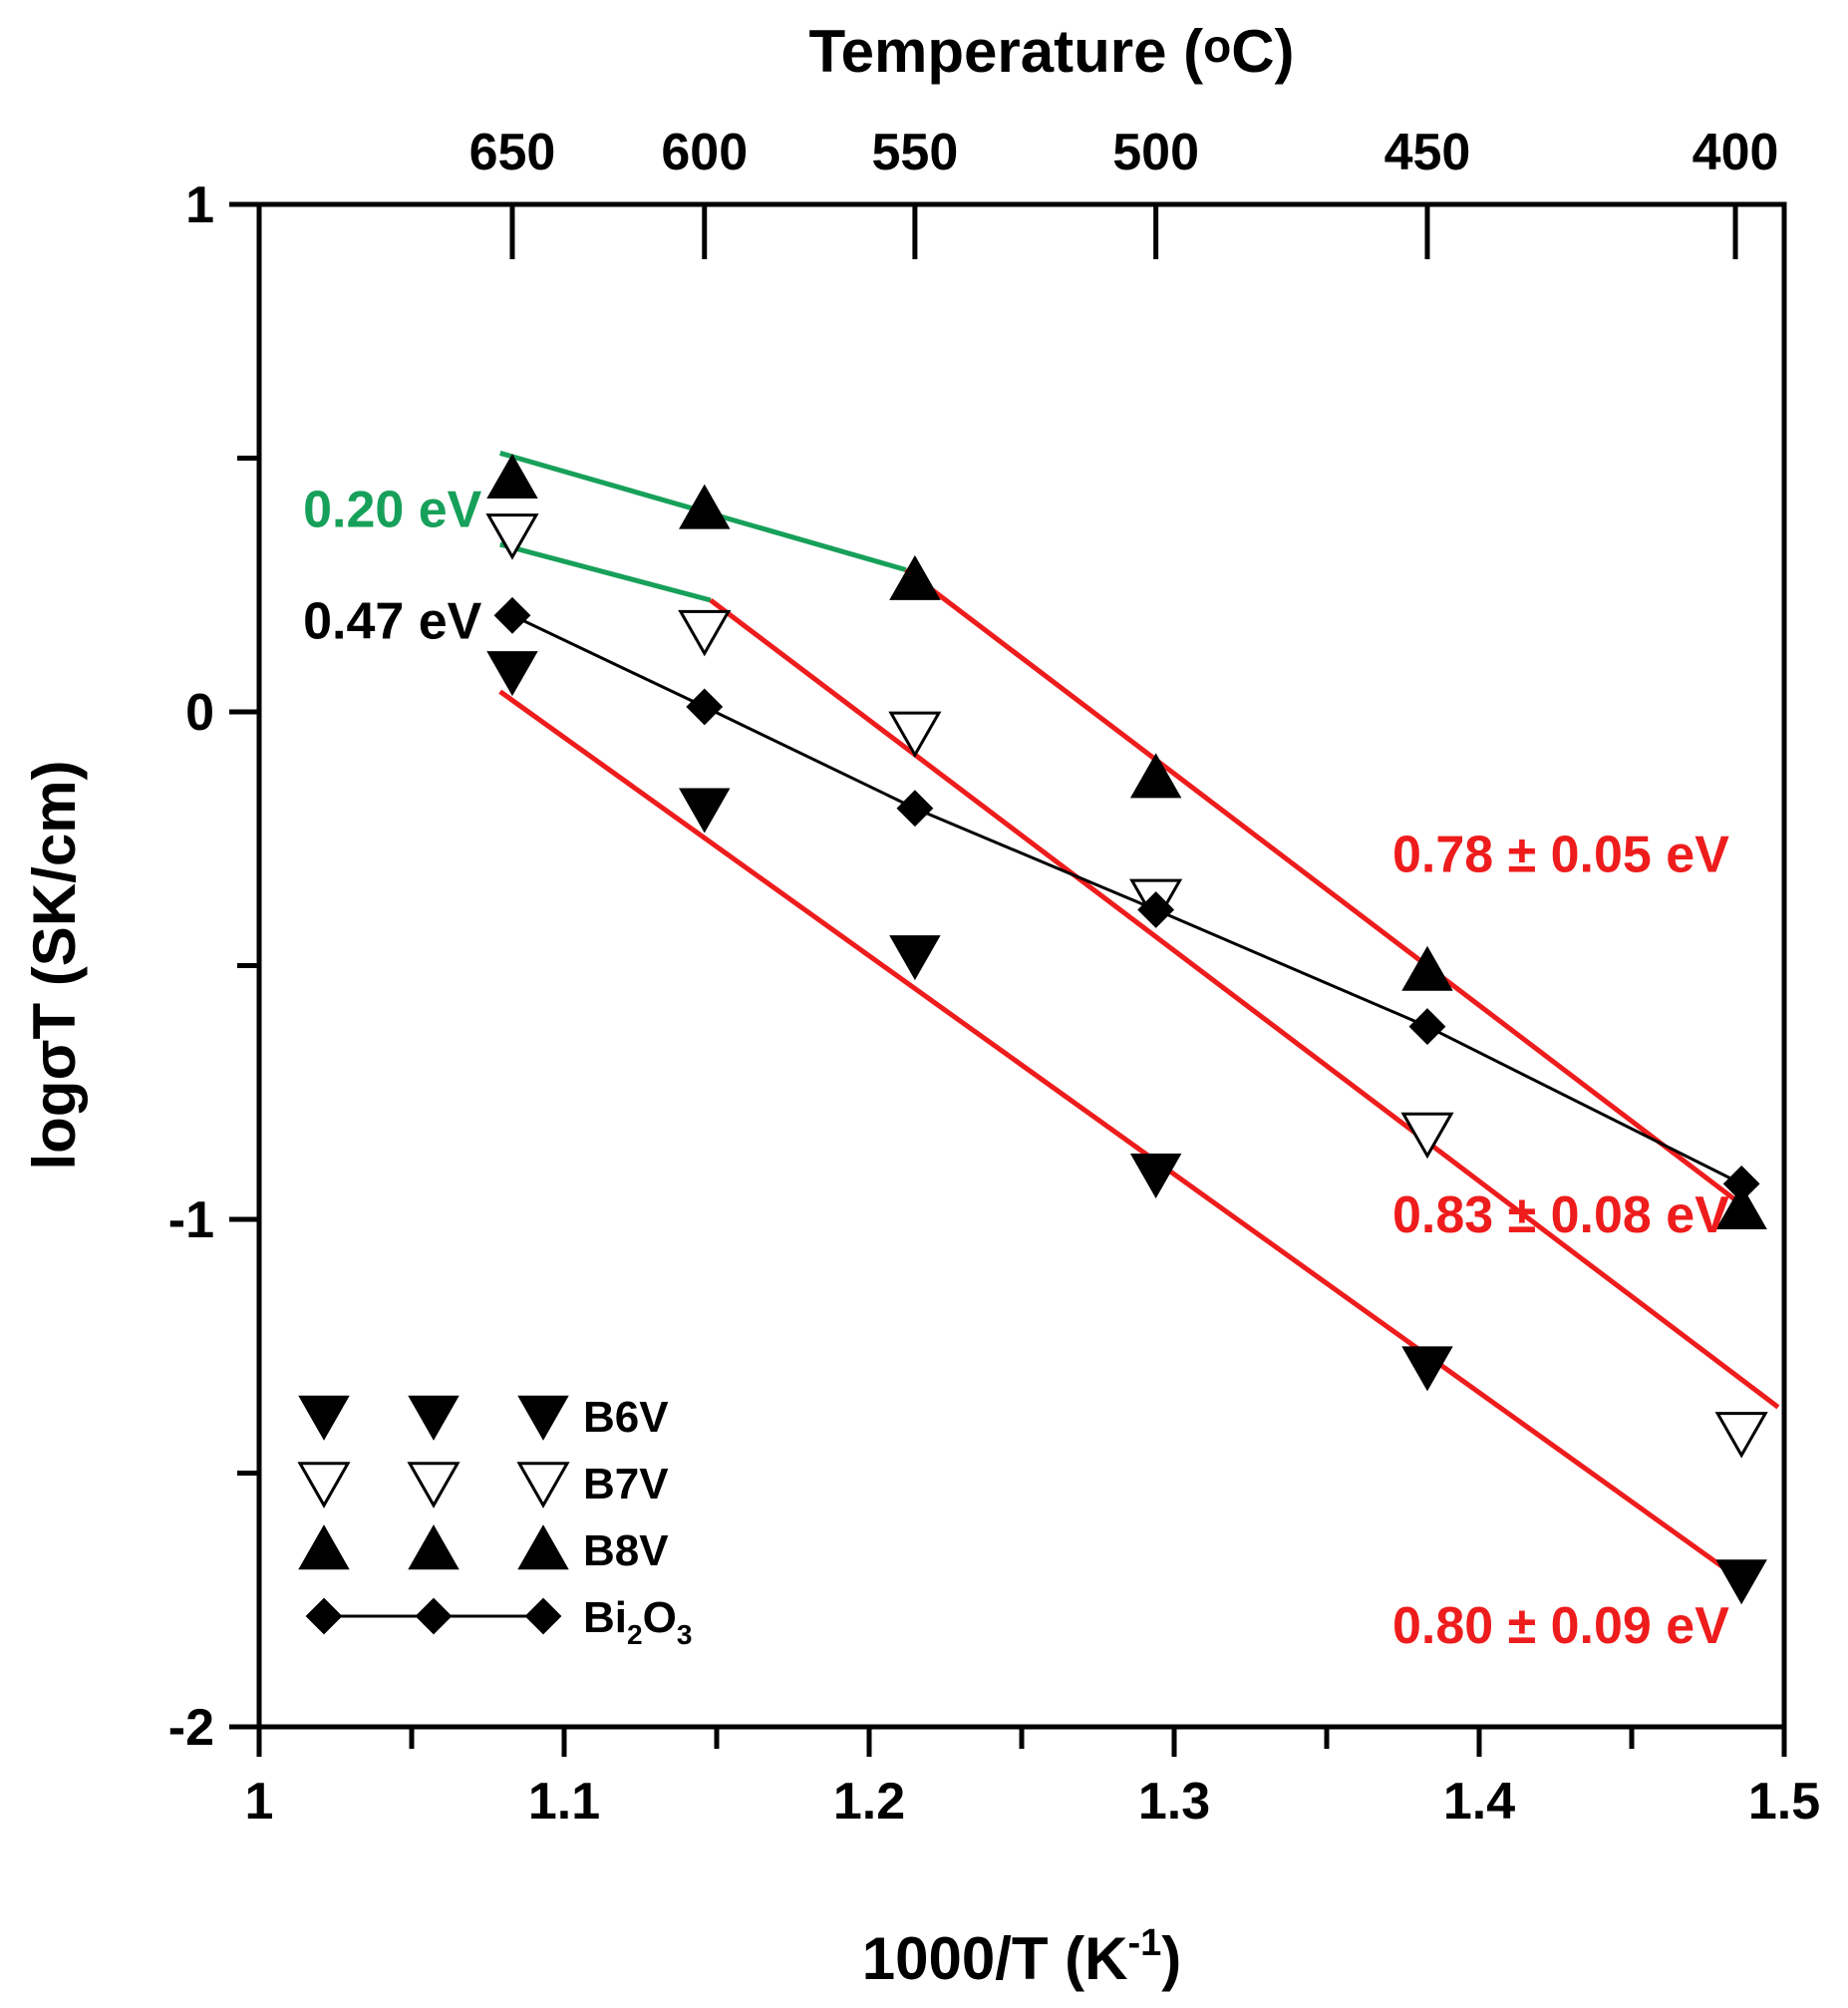  Describe the element at coordinates (54, 965) in the screenshot. I see `y-axis-title: logσT (SK/cm)` at that location.